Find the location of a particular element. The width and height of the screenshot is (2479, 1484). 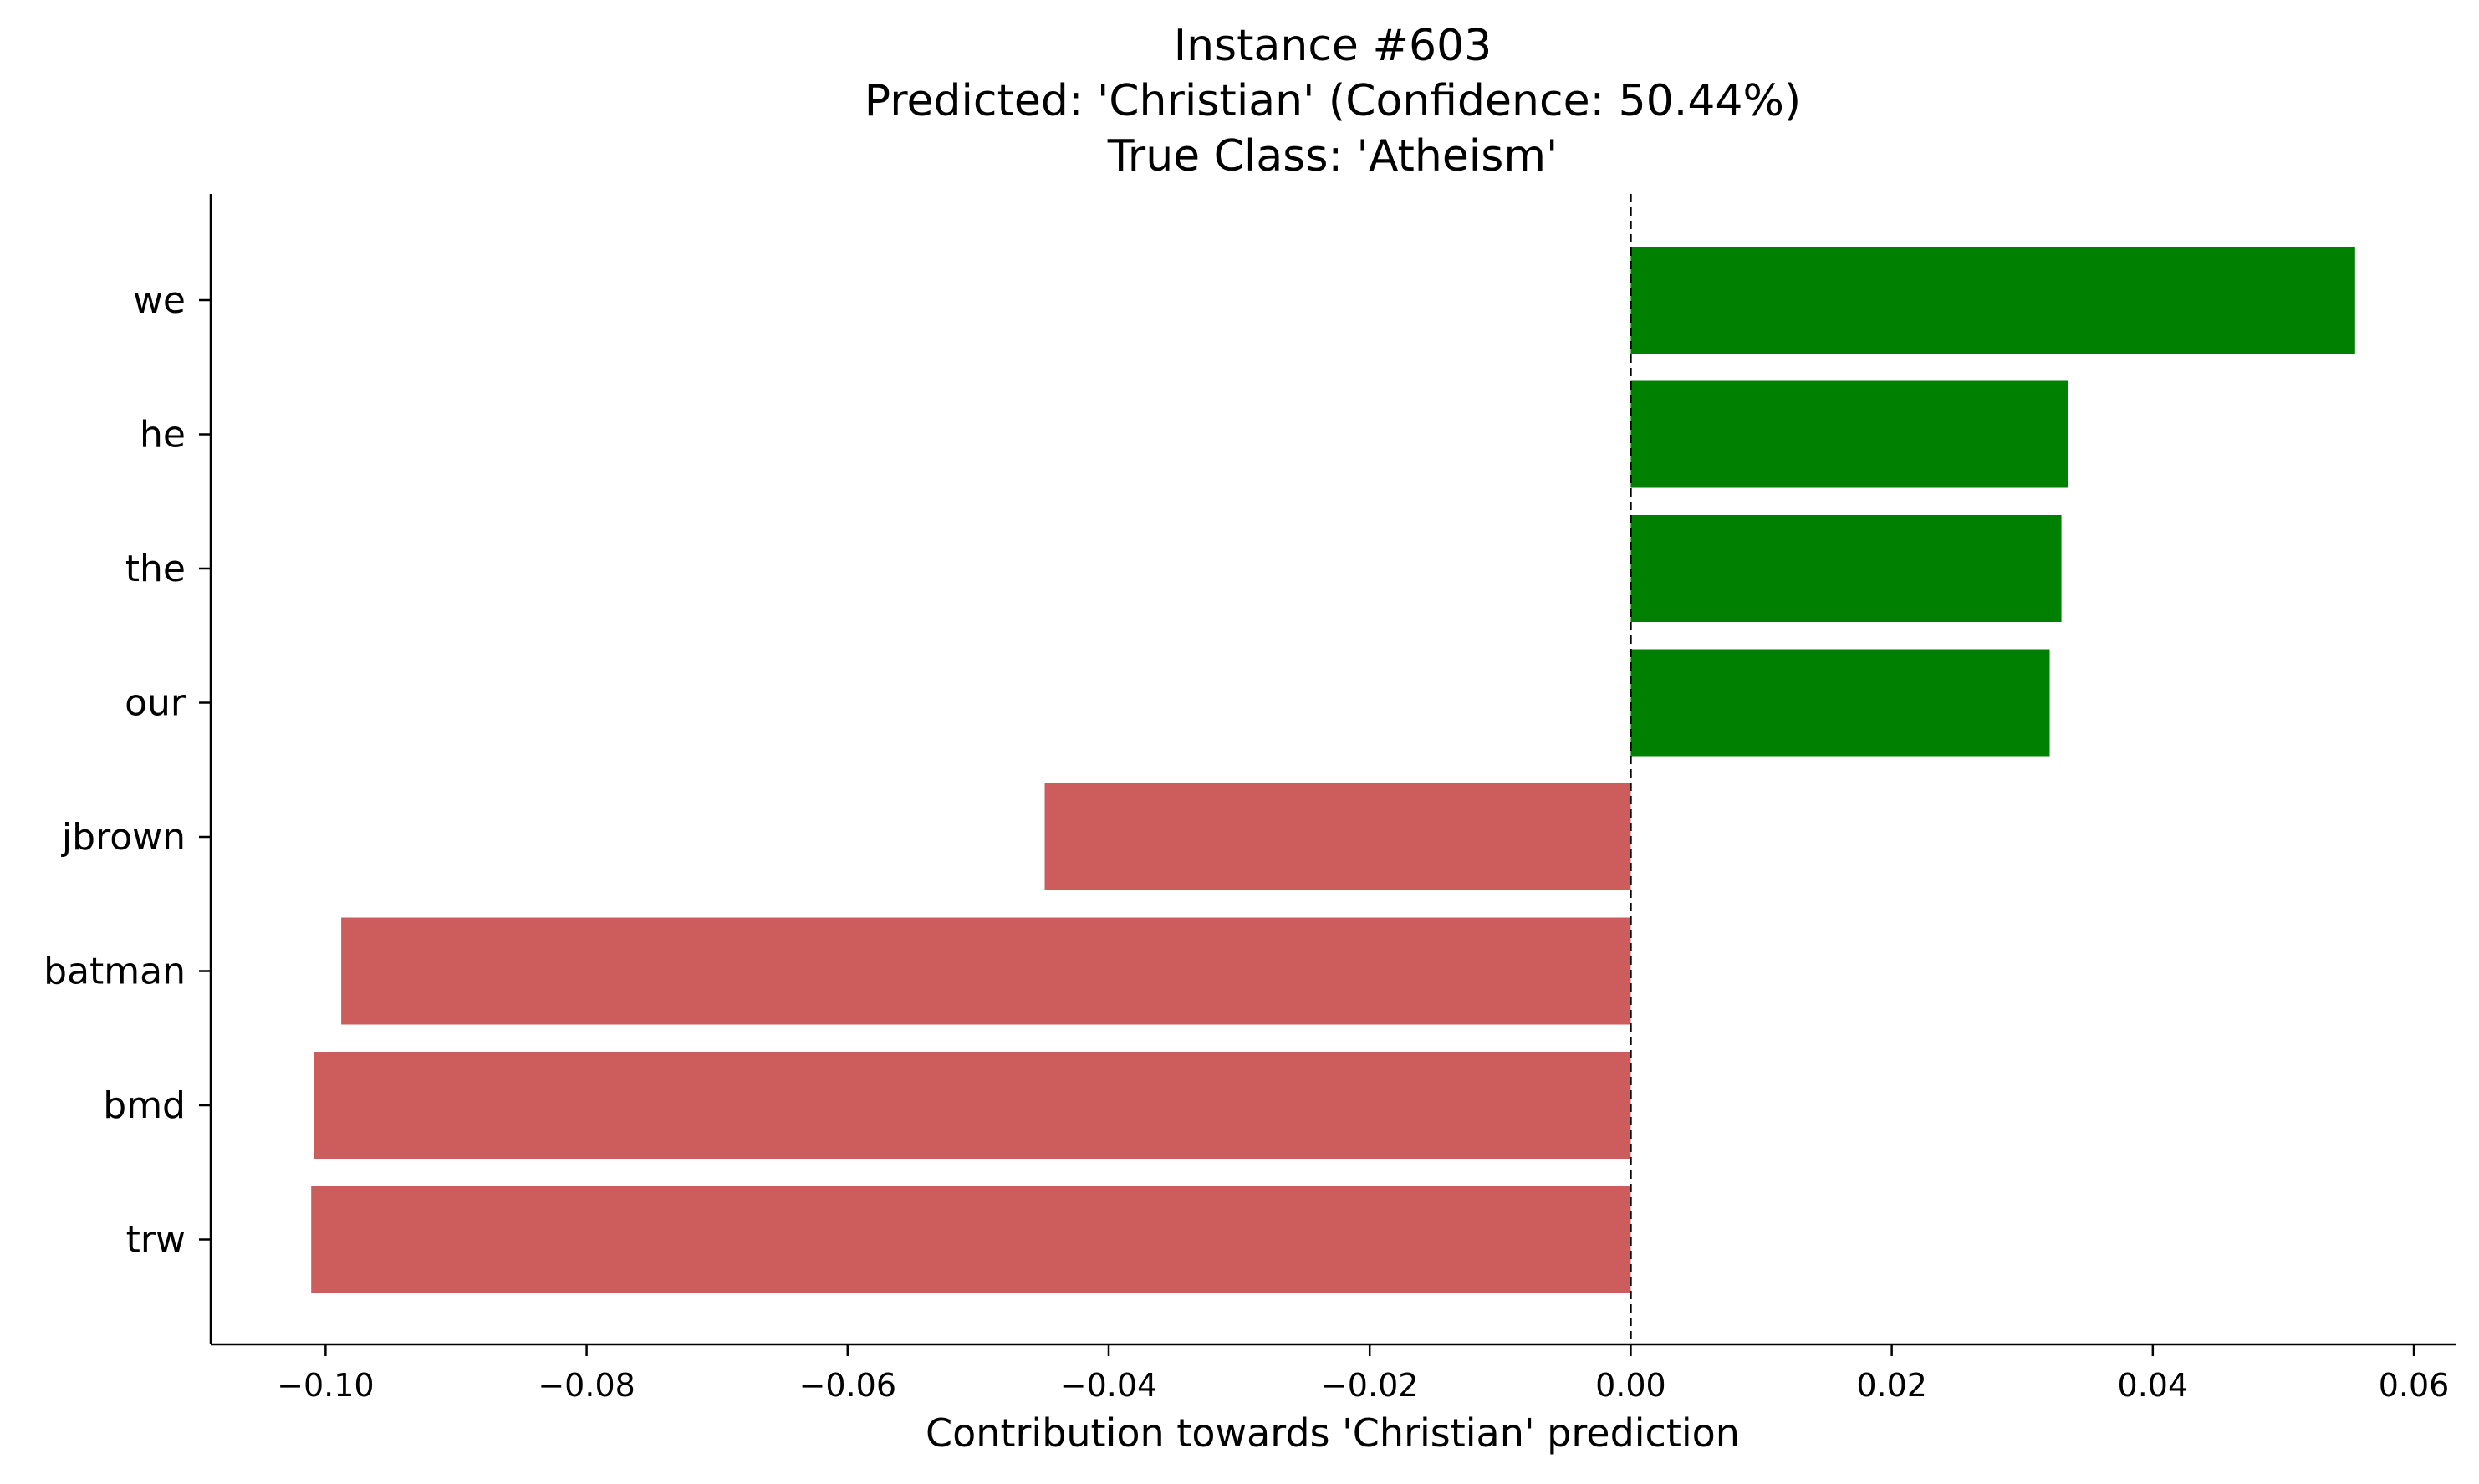

bar-the is located at coordinates (1846, 568).